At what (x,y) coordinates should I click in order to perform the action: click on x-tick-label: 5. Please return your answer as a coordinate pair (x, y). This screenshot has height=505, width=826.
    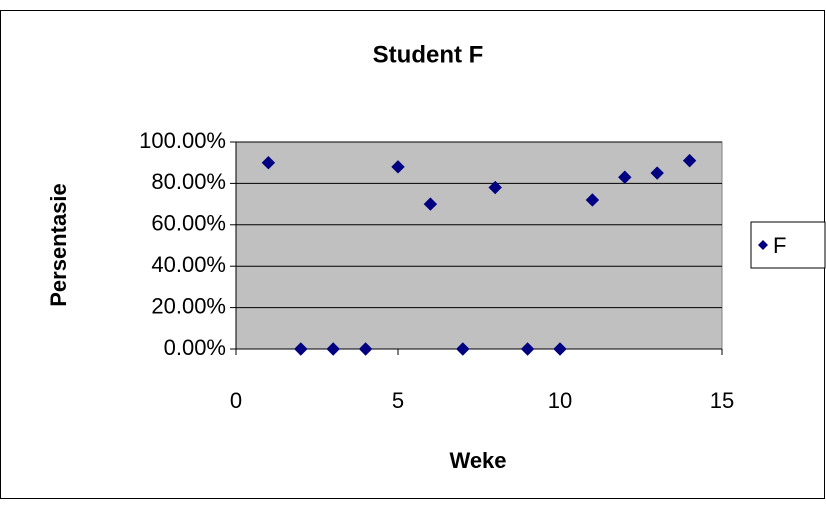
    Looking at the image, I should click on (398, 400).